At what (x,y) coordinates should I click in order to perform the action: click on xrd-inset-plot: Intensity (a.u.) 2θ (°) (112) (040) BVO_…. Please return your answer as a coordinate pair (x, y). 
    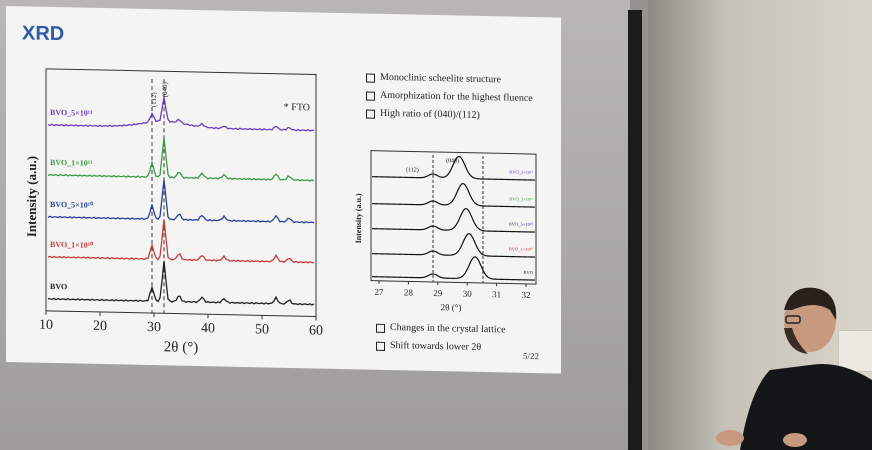
    Looking at the image, I should click on (446, 237).